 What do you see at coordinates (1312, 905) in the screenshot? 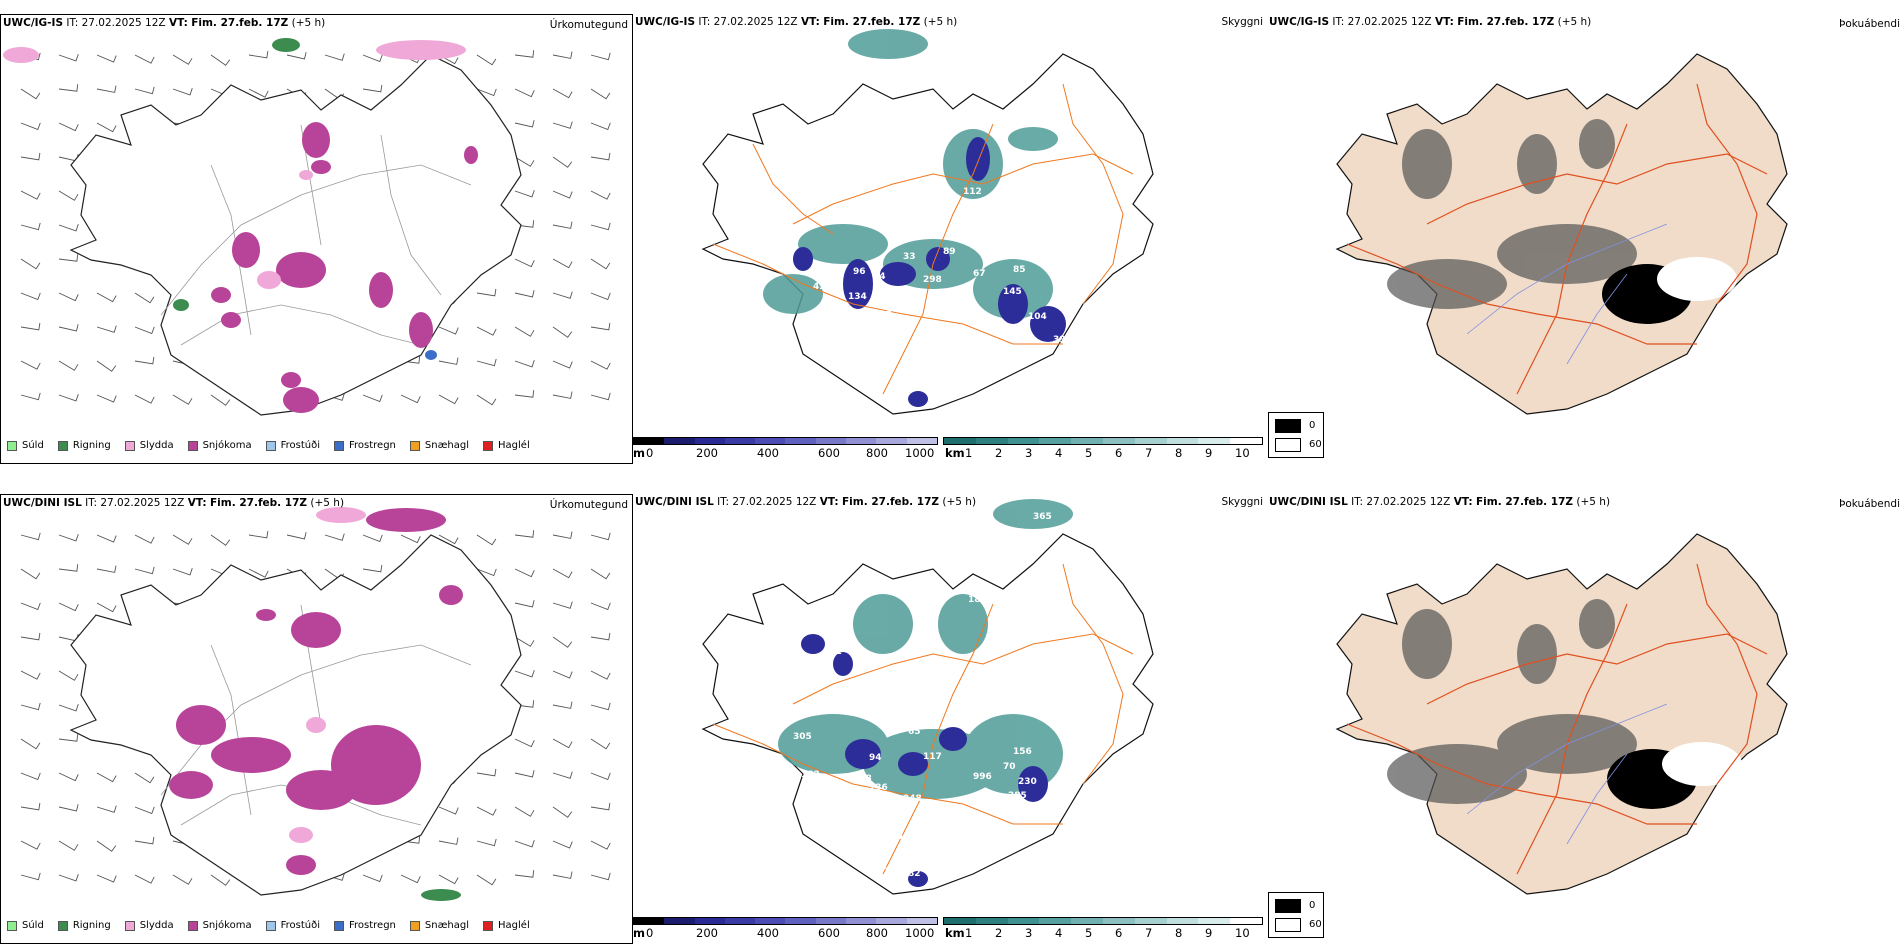
I see `fog-legend-label: 0` at bounding box center [1312, 905].